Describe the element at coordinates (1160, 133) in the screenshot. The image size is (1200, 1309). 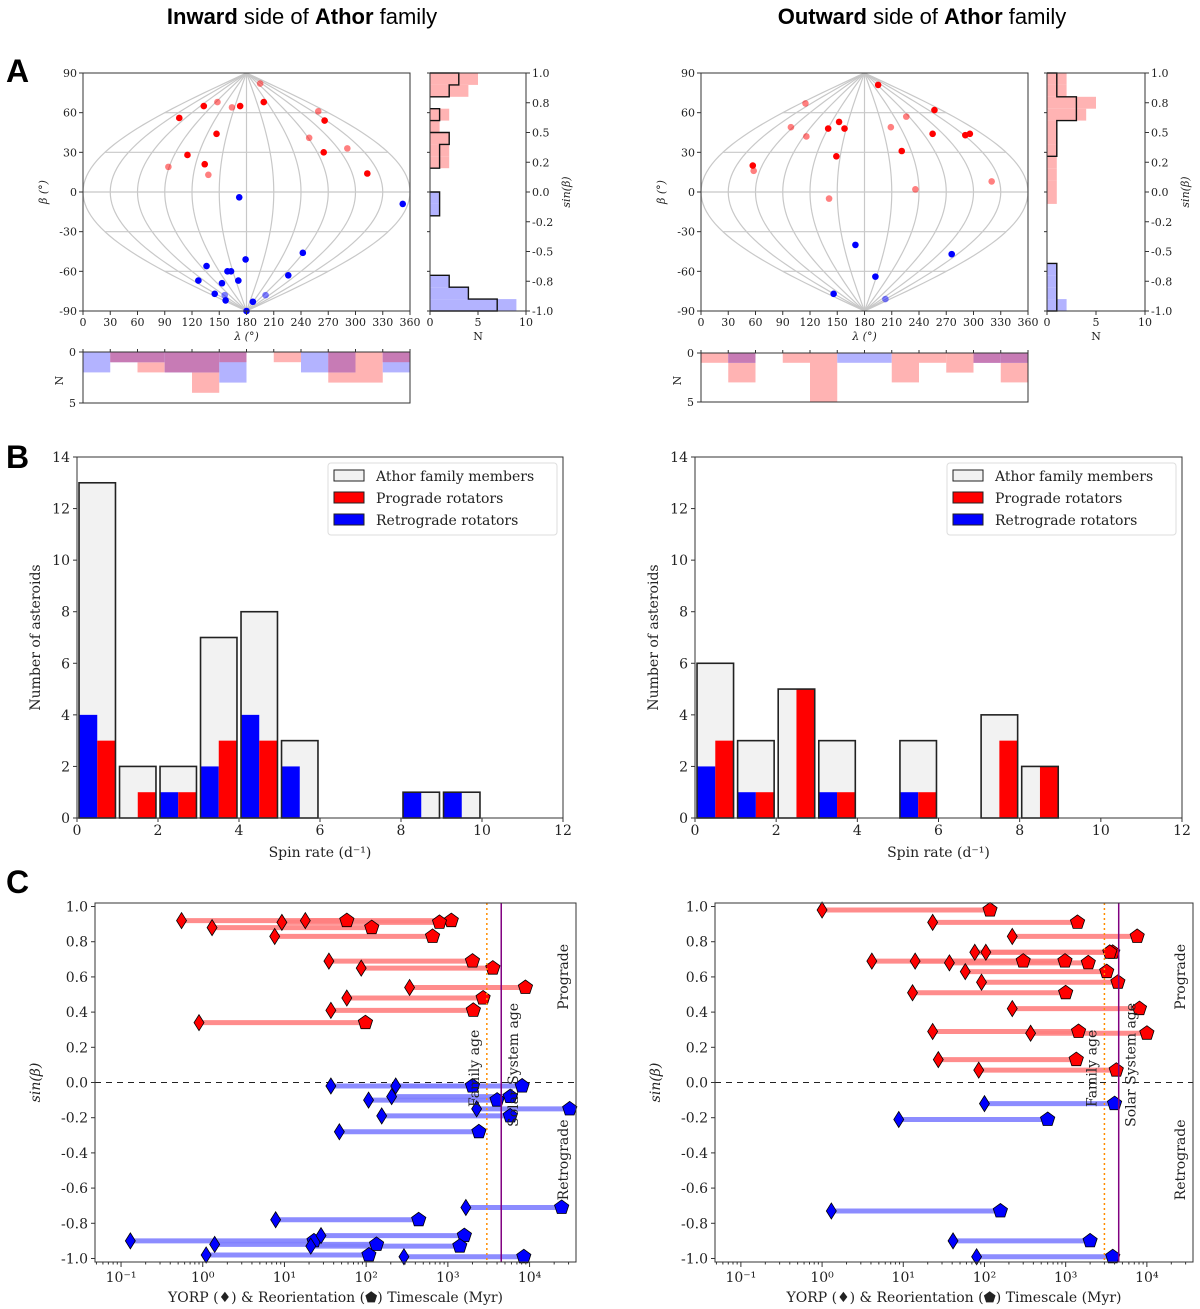
I see `y-tick-label: 0.5` at that location.